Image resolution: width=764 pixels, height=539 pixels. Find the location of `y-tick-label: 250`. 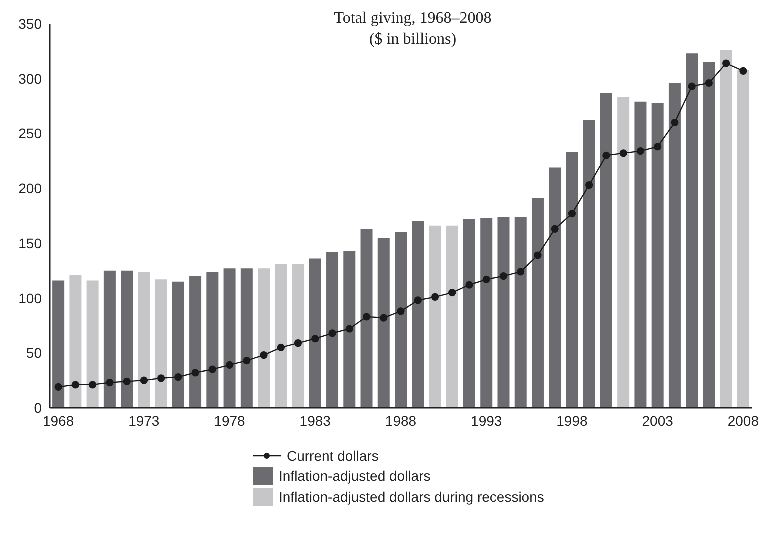

y-tick-label: 250 is located at coordinates (30, 134).